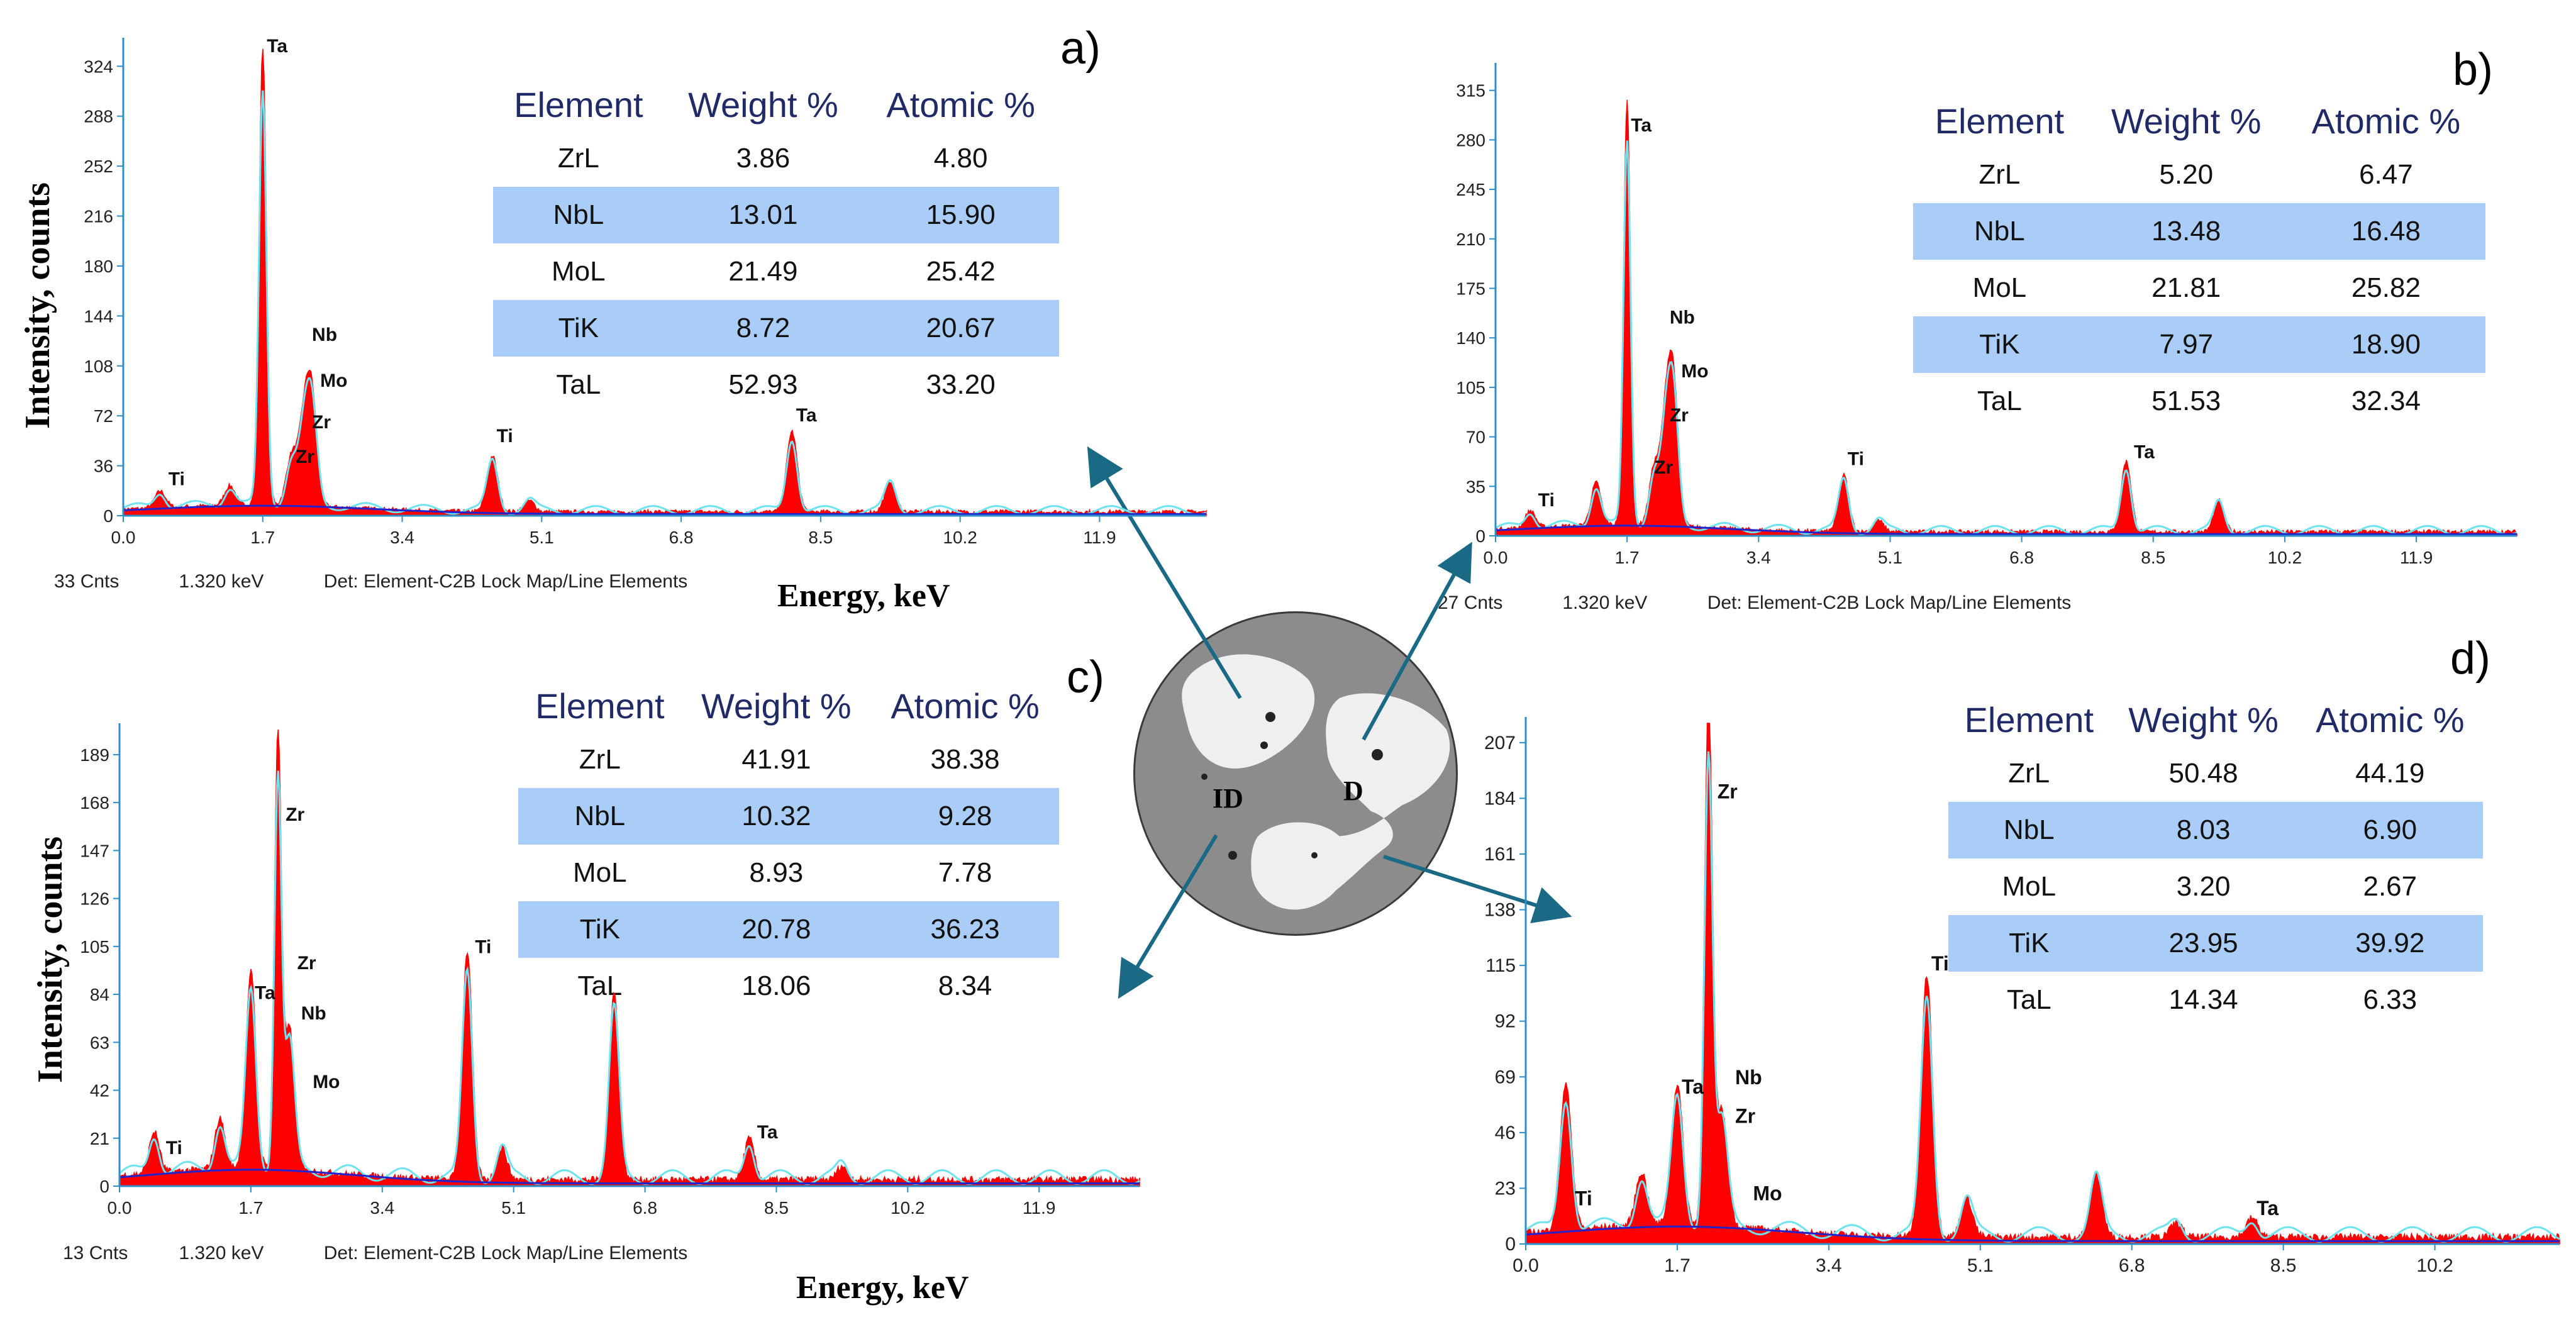 The width and height of the screenshot is (2576, 1327). Describe the element at coordinates (313, 1013) in the screenshot. I see `peak-label-c-3: Nb` at that location.